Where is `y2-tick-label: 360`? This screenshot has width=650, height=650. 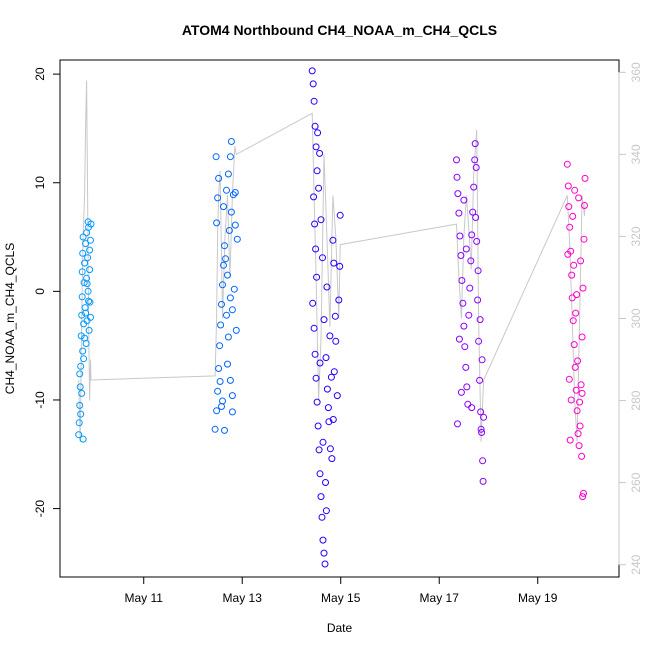
y2-tick-label: 360 is located at coordinates (636, 72).